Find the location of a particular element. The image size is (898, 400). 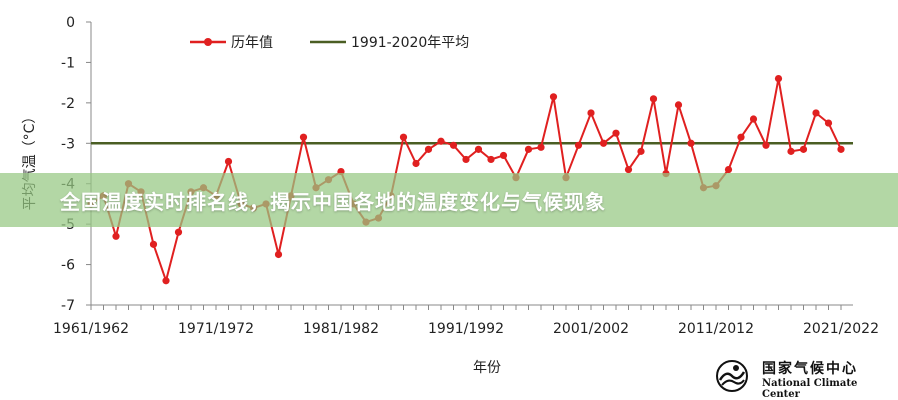

x-axis-title: 年份 is located at coordinates (487, 368).